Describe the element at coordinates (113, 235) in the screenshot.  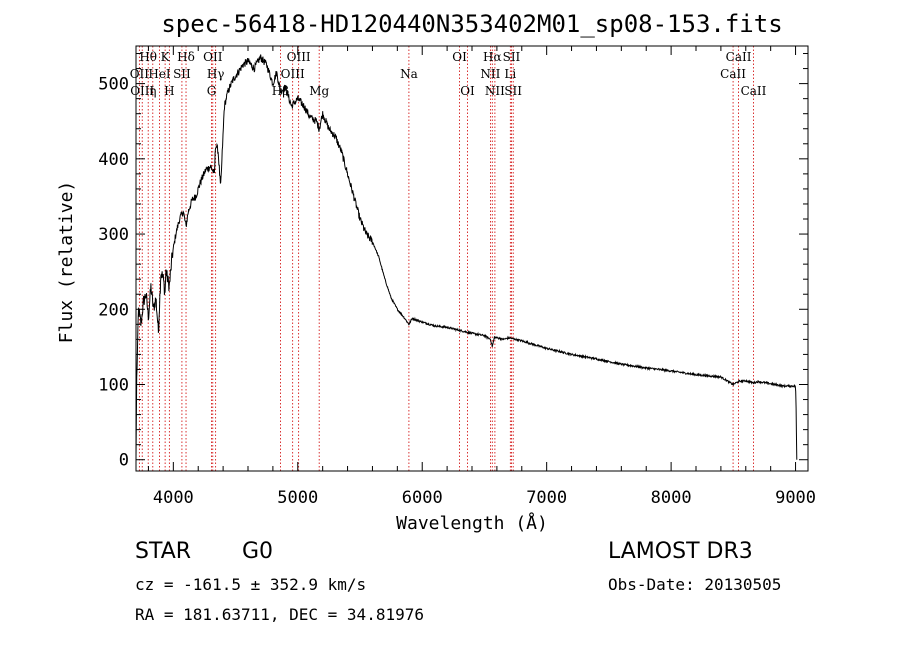
I see `y-tick-label: 300` at that location.